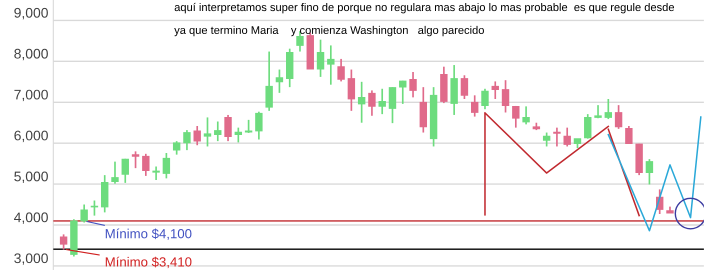 The height and width of the screenshot is (270, 711). Describe the element at coordinates (31, 218) in the screenshot. I see `y-tick-label: 4,000` at that location.